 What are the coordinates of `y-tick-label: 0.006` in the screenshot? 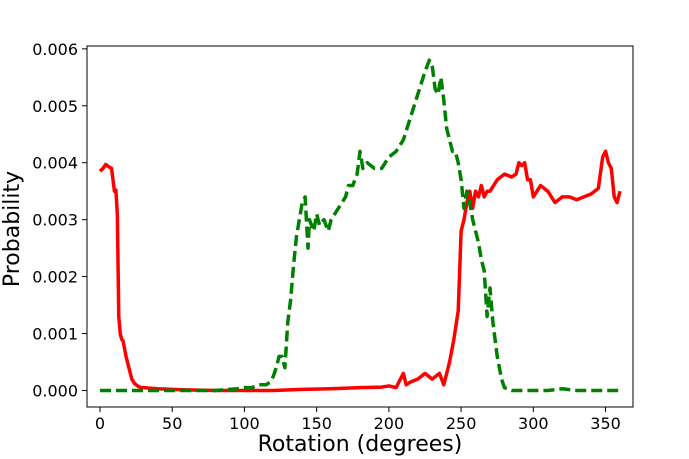 It's located at (55, 49).